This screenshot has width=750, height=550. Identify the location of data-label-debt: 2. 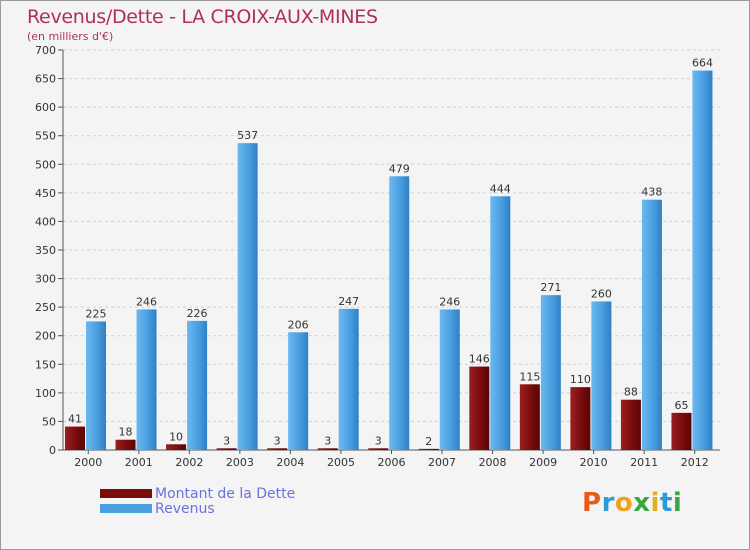
(428, 441).